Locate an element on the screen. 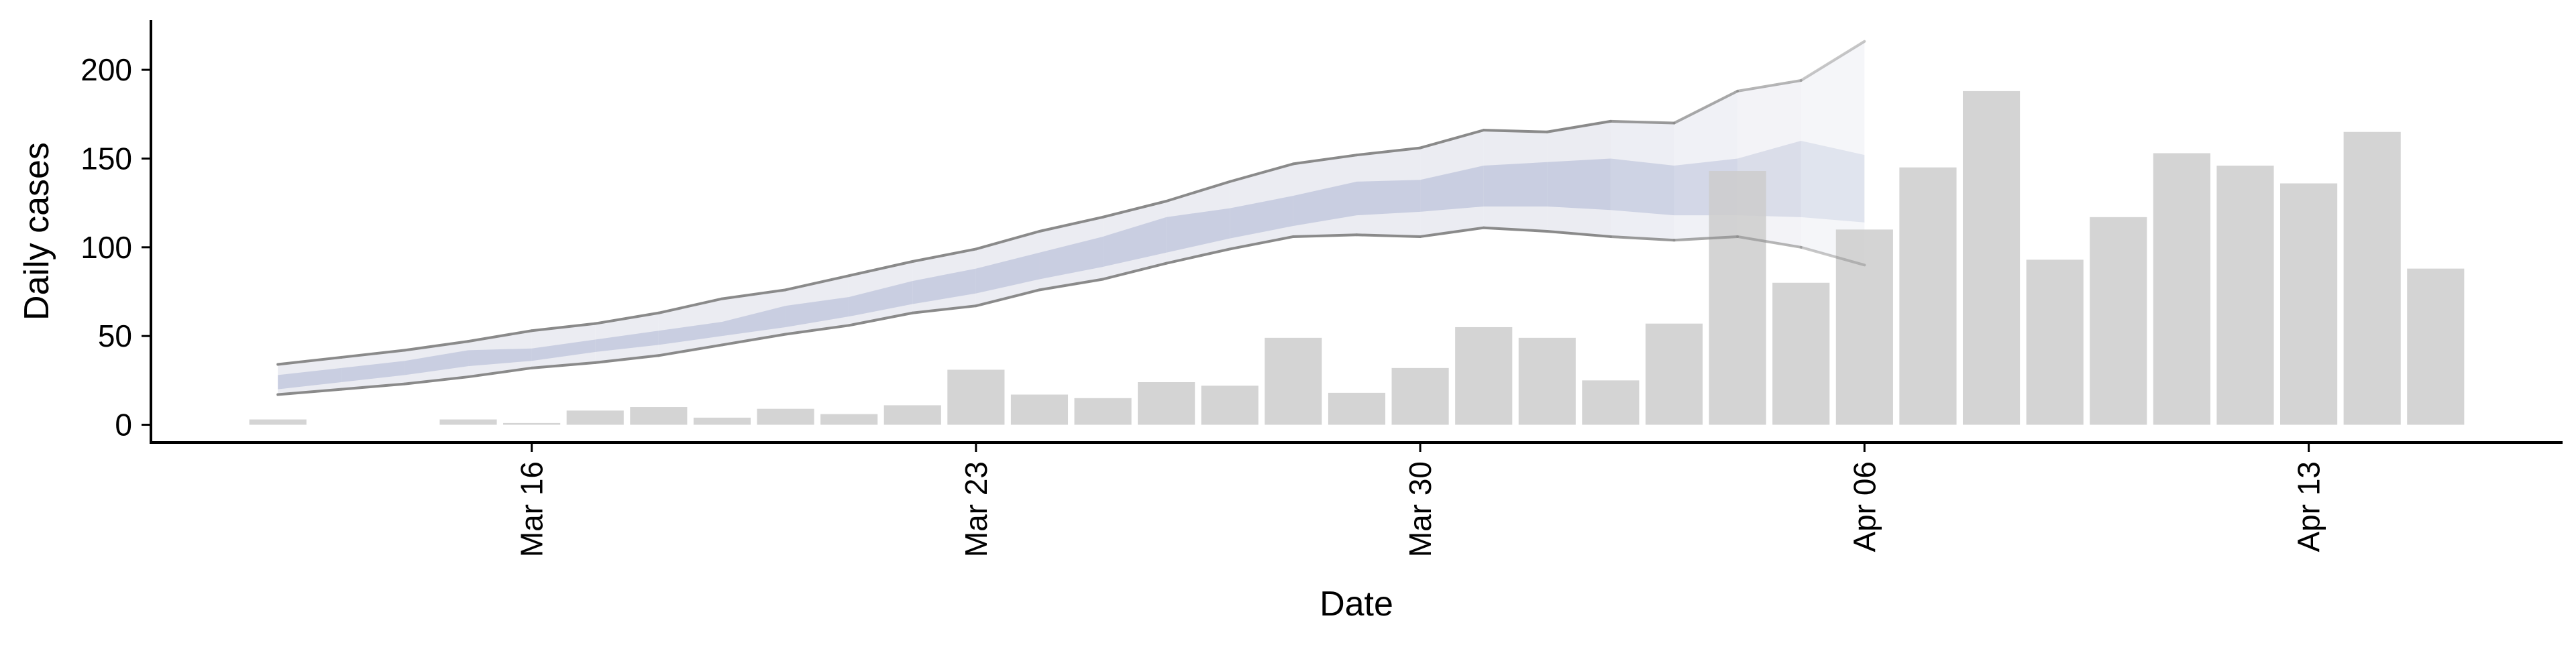  y-tick-label: 0 is located at coordinates (123, 425).